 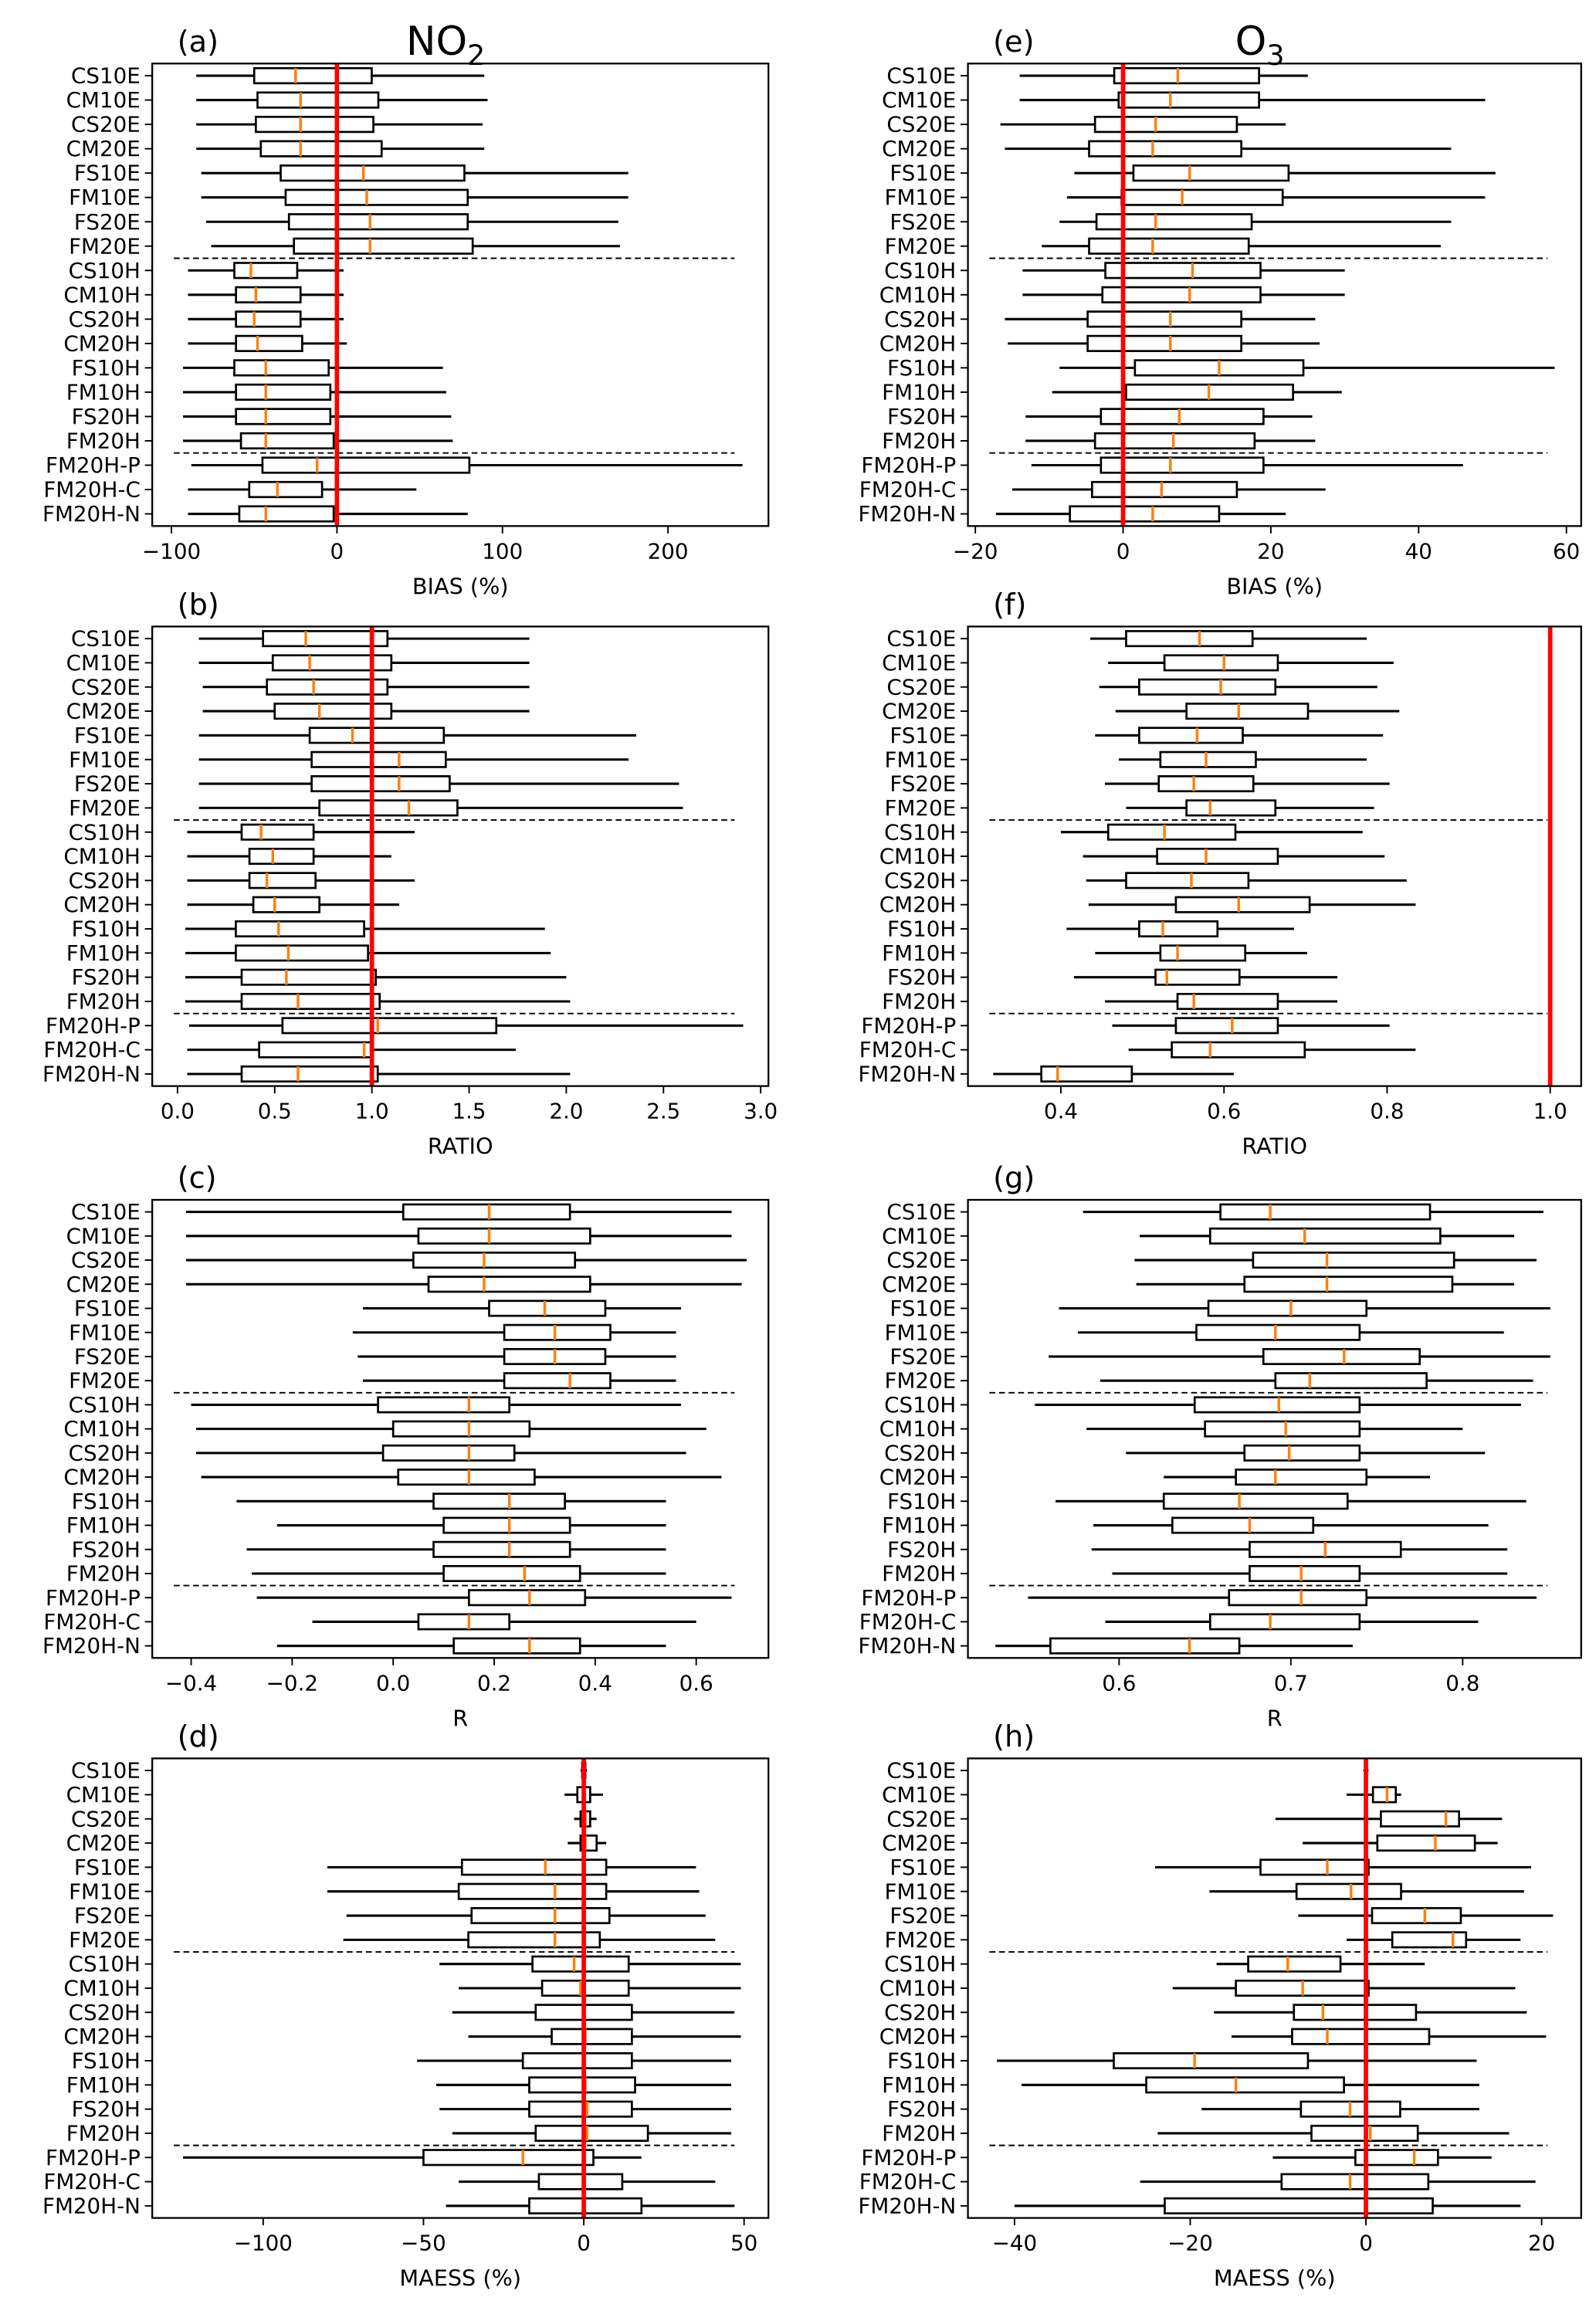 What do you see at coordinates (199, 42) in the screenshot?
I see `panel-label: (a)` at bounding box center [199, 42].